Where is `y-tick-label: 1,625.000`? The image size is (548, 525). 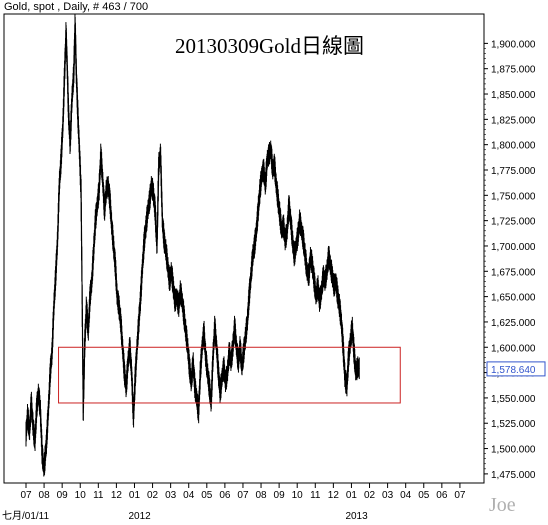
y-tick-label: 1,625.000 is located at coordinates (513, 323).